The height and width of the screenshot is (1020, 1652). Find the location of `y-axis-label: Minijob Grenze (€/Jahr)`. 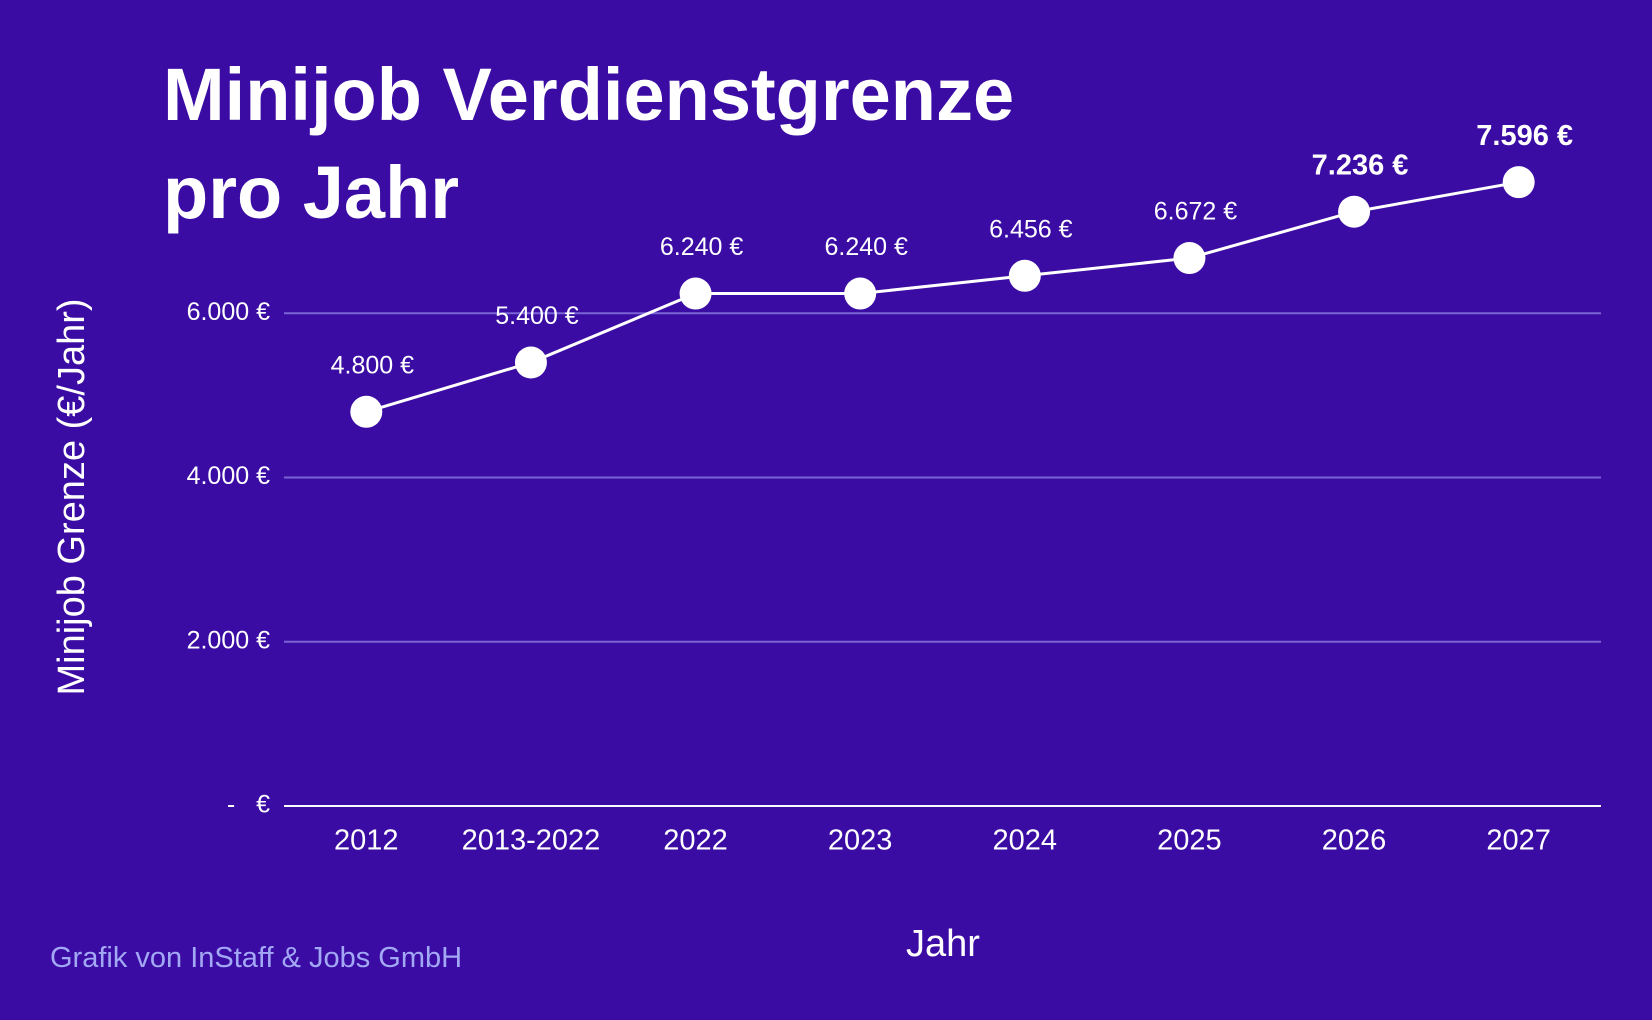

y-axis-label: Minijob Grenze (€/Jahr) is located at coordinates (72, 496).